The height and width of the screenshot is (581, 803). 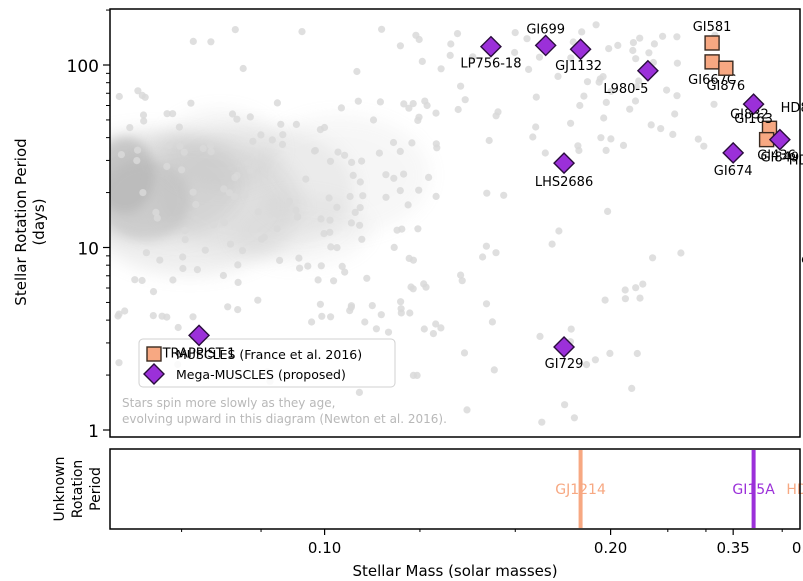 I want to click on legend-label: MUSCLES (France et al. 2016), so click(x=269, y=354).